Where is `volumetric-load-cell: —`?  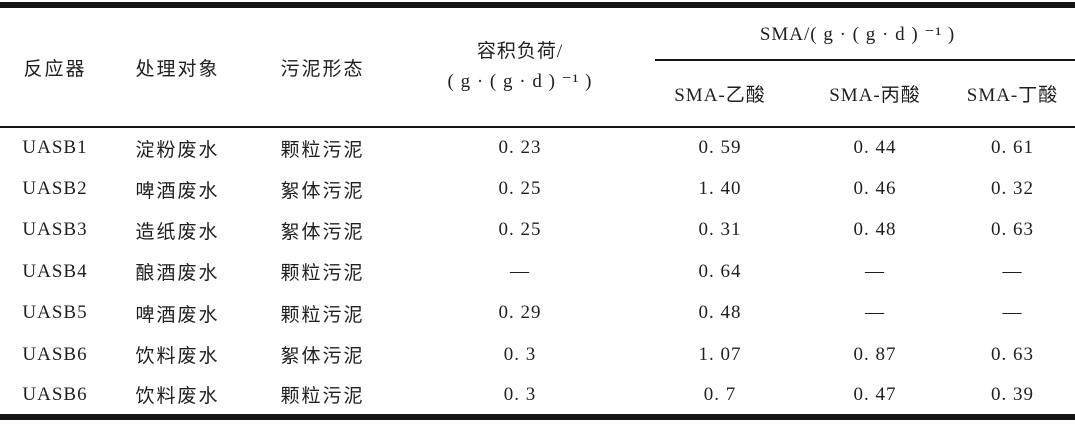
volumetric-load-cell: — is located at coordinates (520, 271).